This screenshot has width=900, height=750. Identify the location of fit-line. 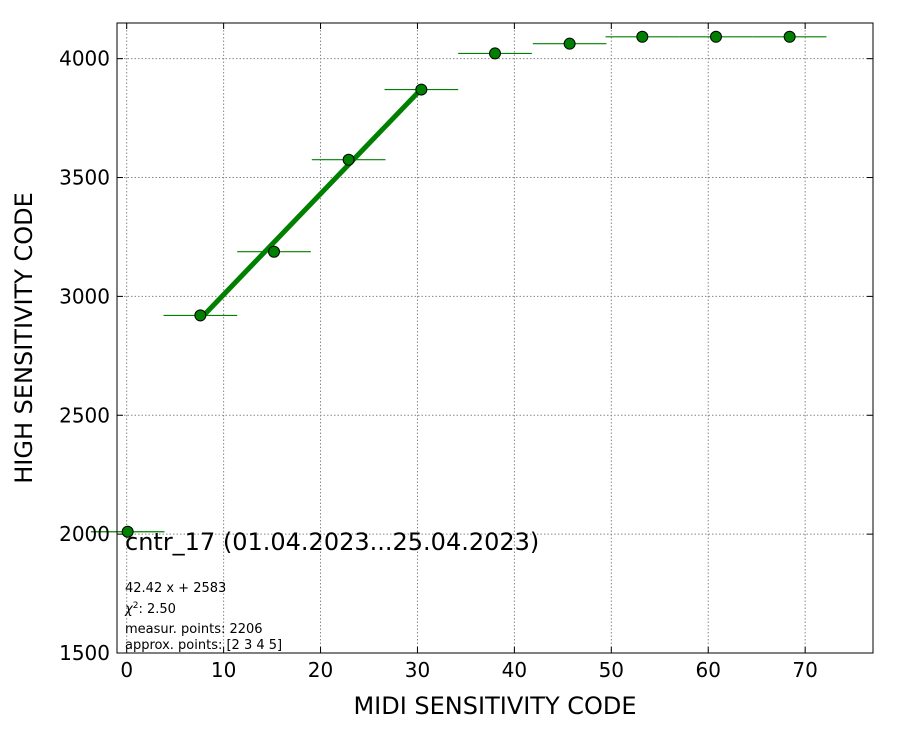
(310, 204).